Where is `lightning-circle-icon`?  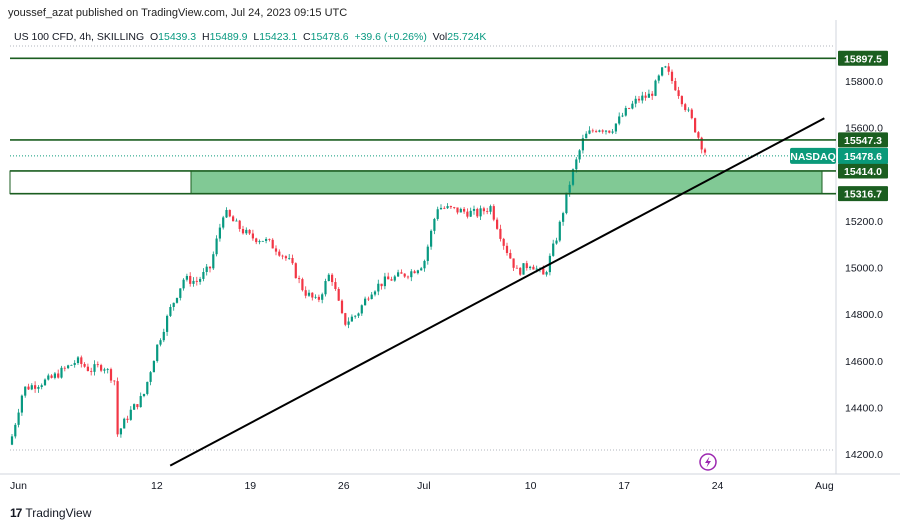
lightning-circle-icon is located at coordinates (708, 462).